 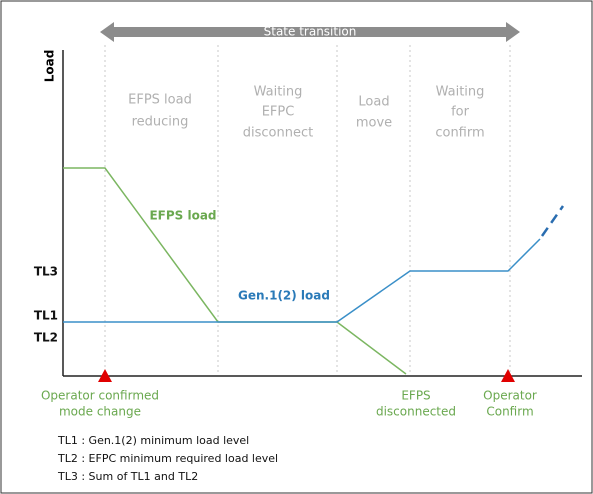 What do you see at coordinates (509, 412) in the screenshot?
I see `event-label: Confirm` at bounding box center [509, 412].